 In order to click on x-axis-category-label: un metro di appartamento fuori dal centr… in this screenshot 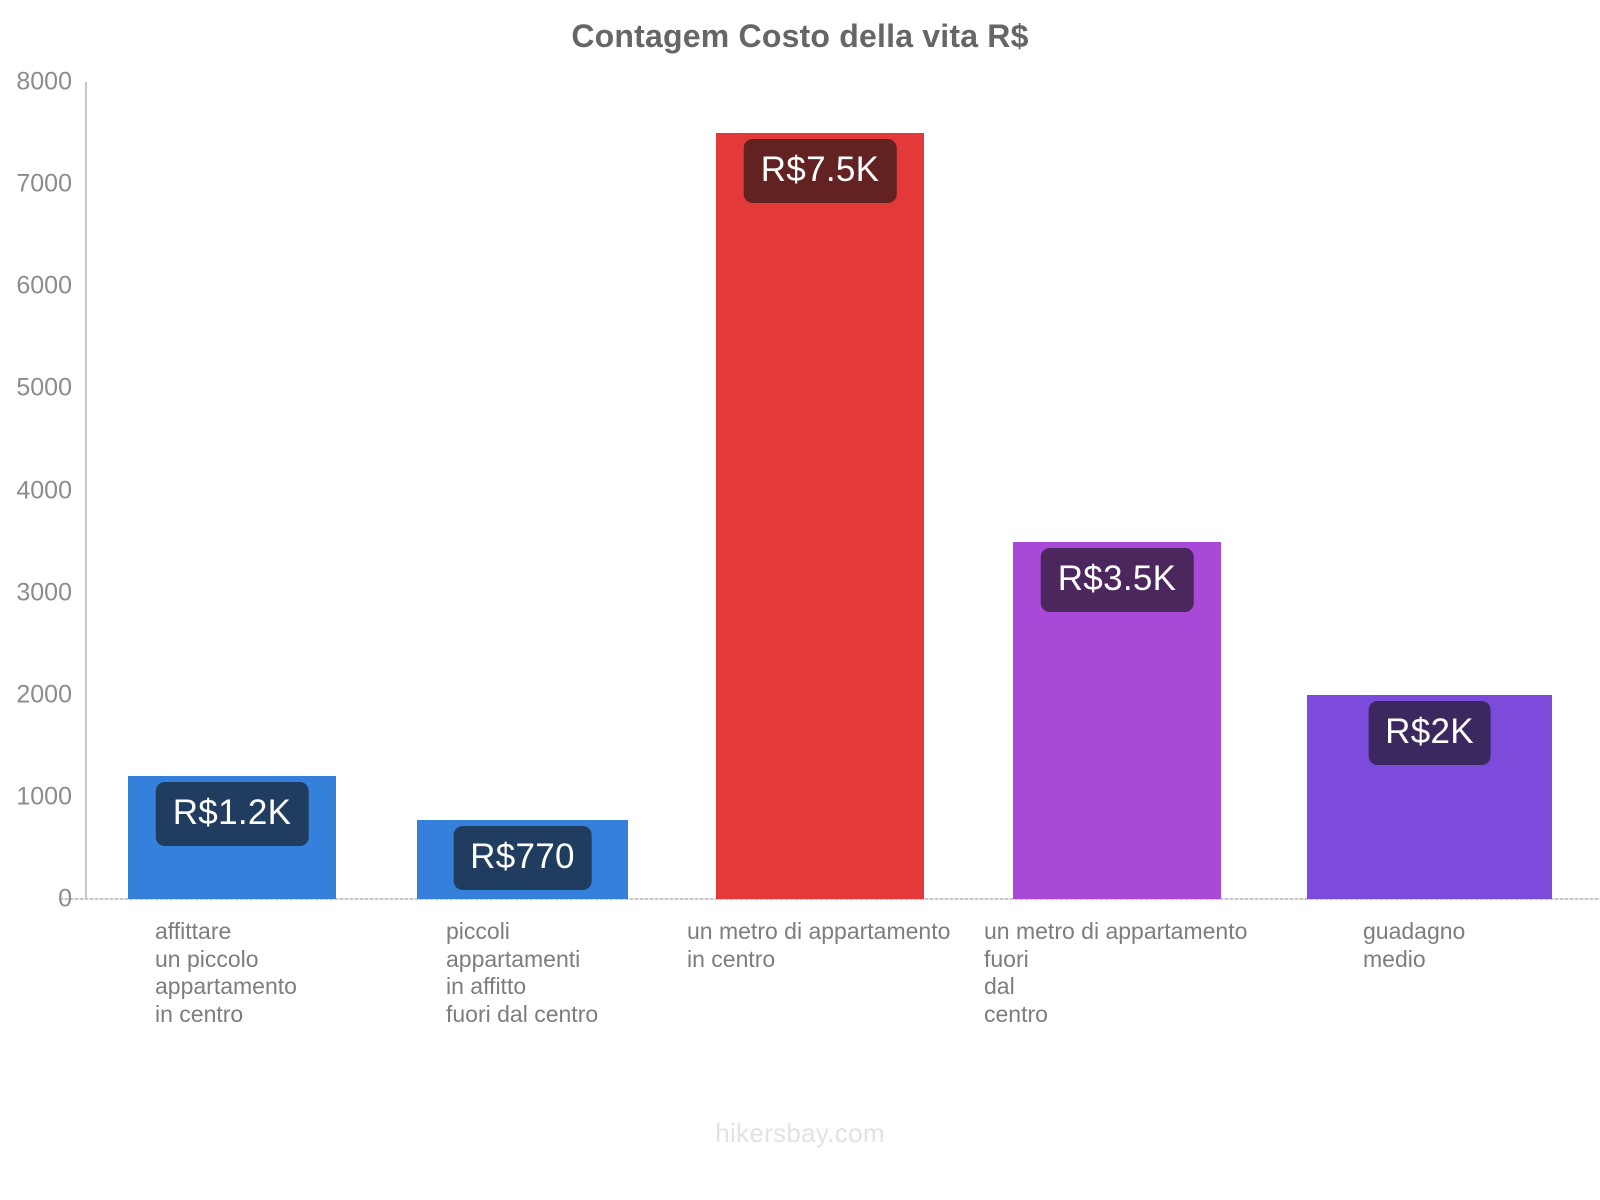, I will do `click(1116, 972)`.